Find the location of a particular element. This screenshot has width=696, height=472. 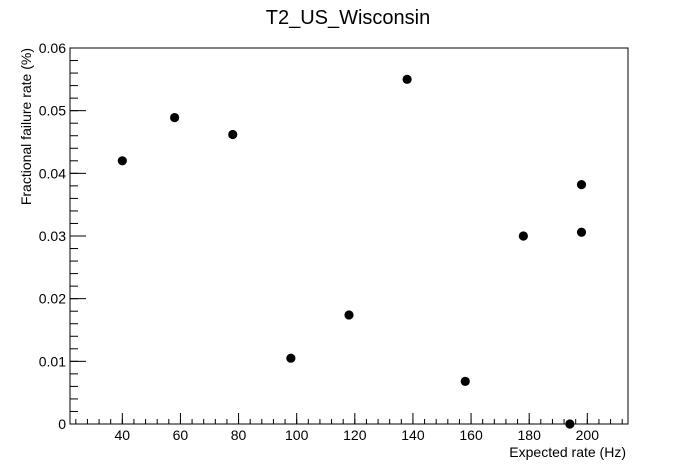

y-tick-label: 0.03 is located at coordinates (52, 236).